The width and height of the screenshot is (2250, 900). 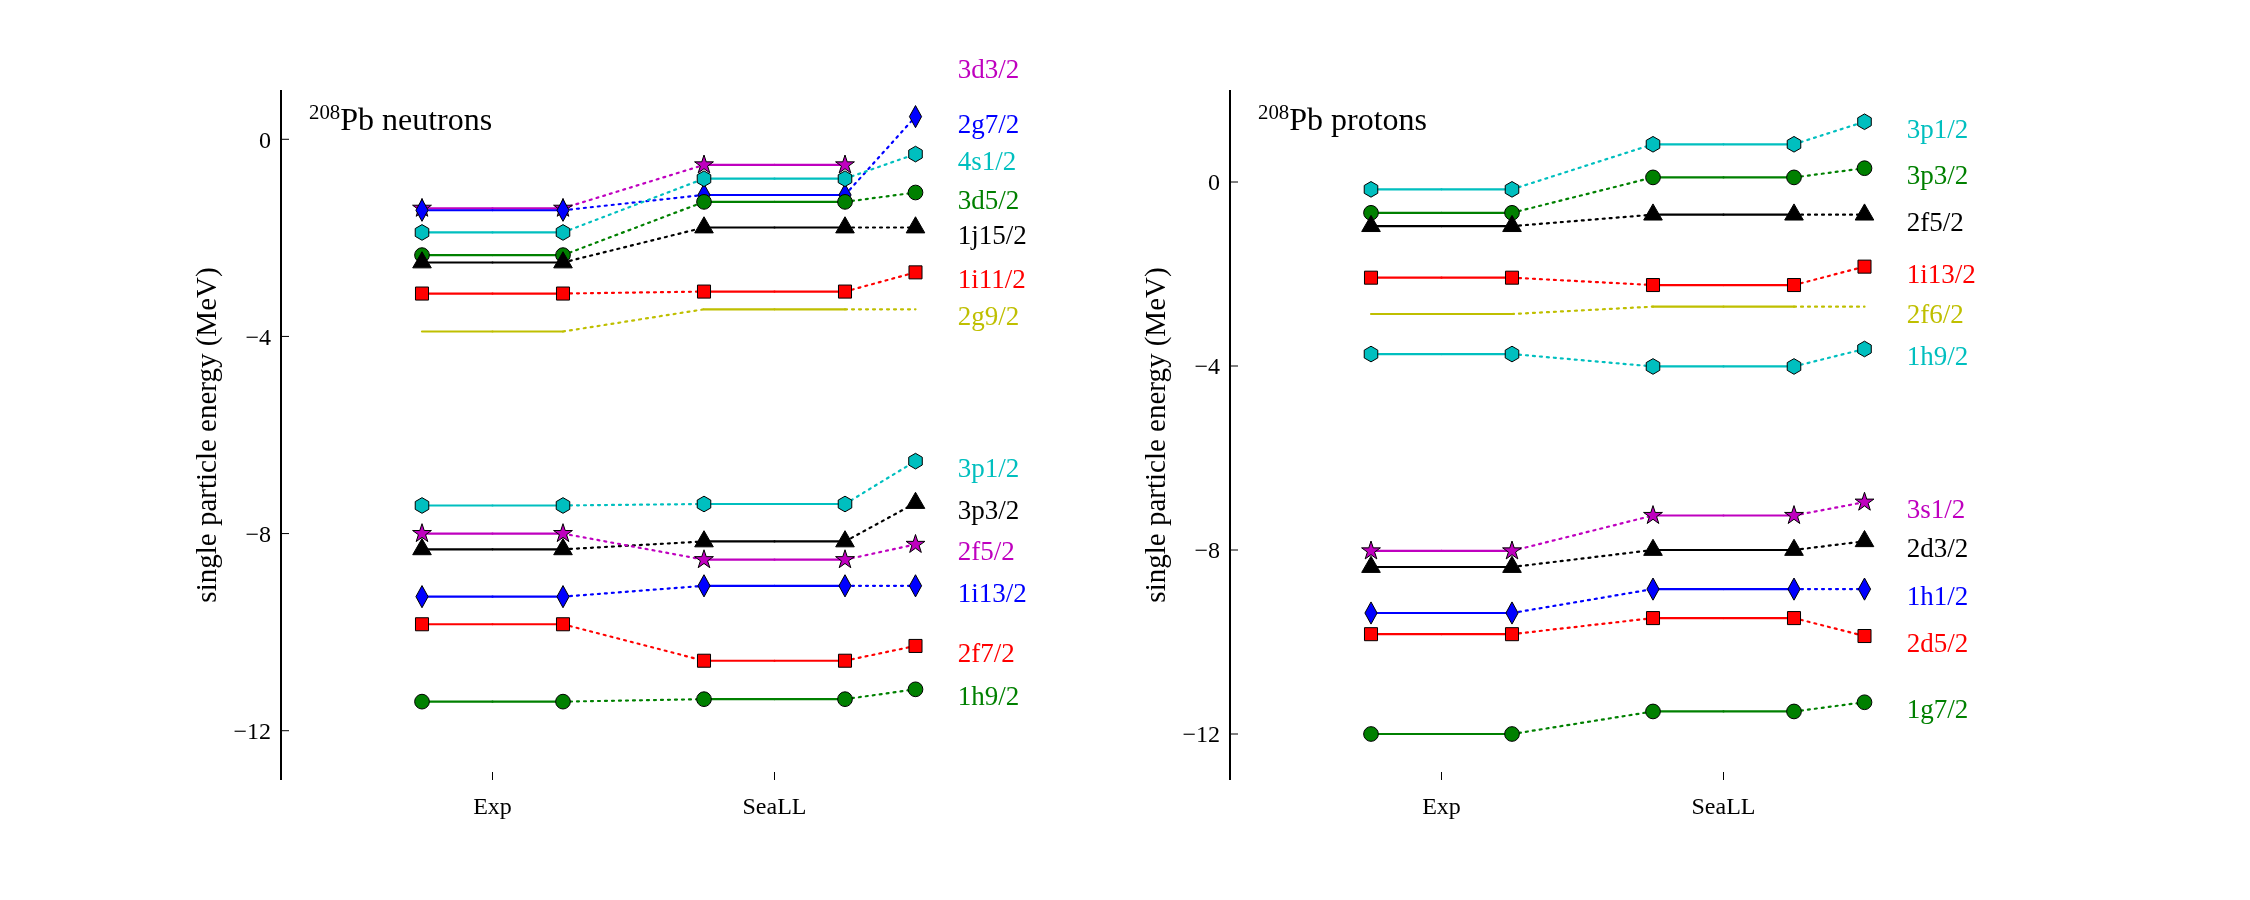 I want to click on series-label: 2f7/2, so click(x=986, y=652).